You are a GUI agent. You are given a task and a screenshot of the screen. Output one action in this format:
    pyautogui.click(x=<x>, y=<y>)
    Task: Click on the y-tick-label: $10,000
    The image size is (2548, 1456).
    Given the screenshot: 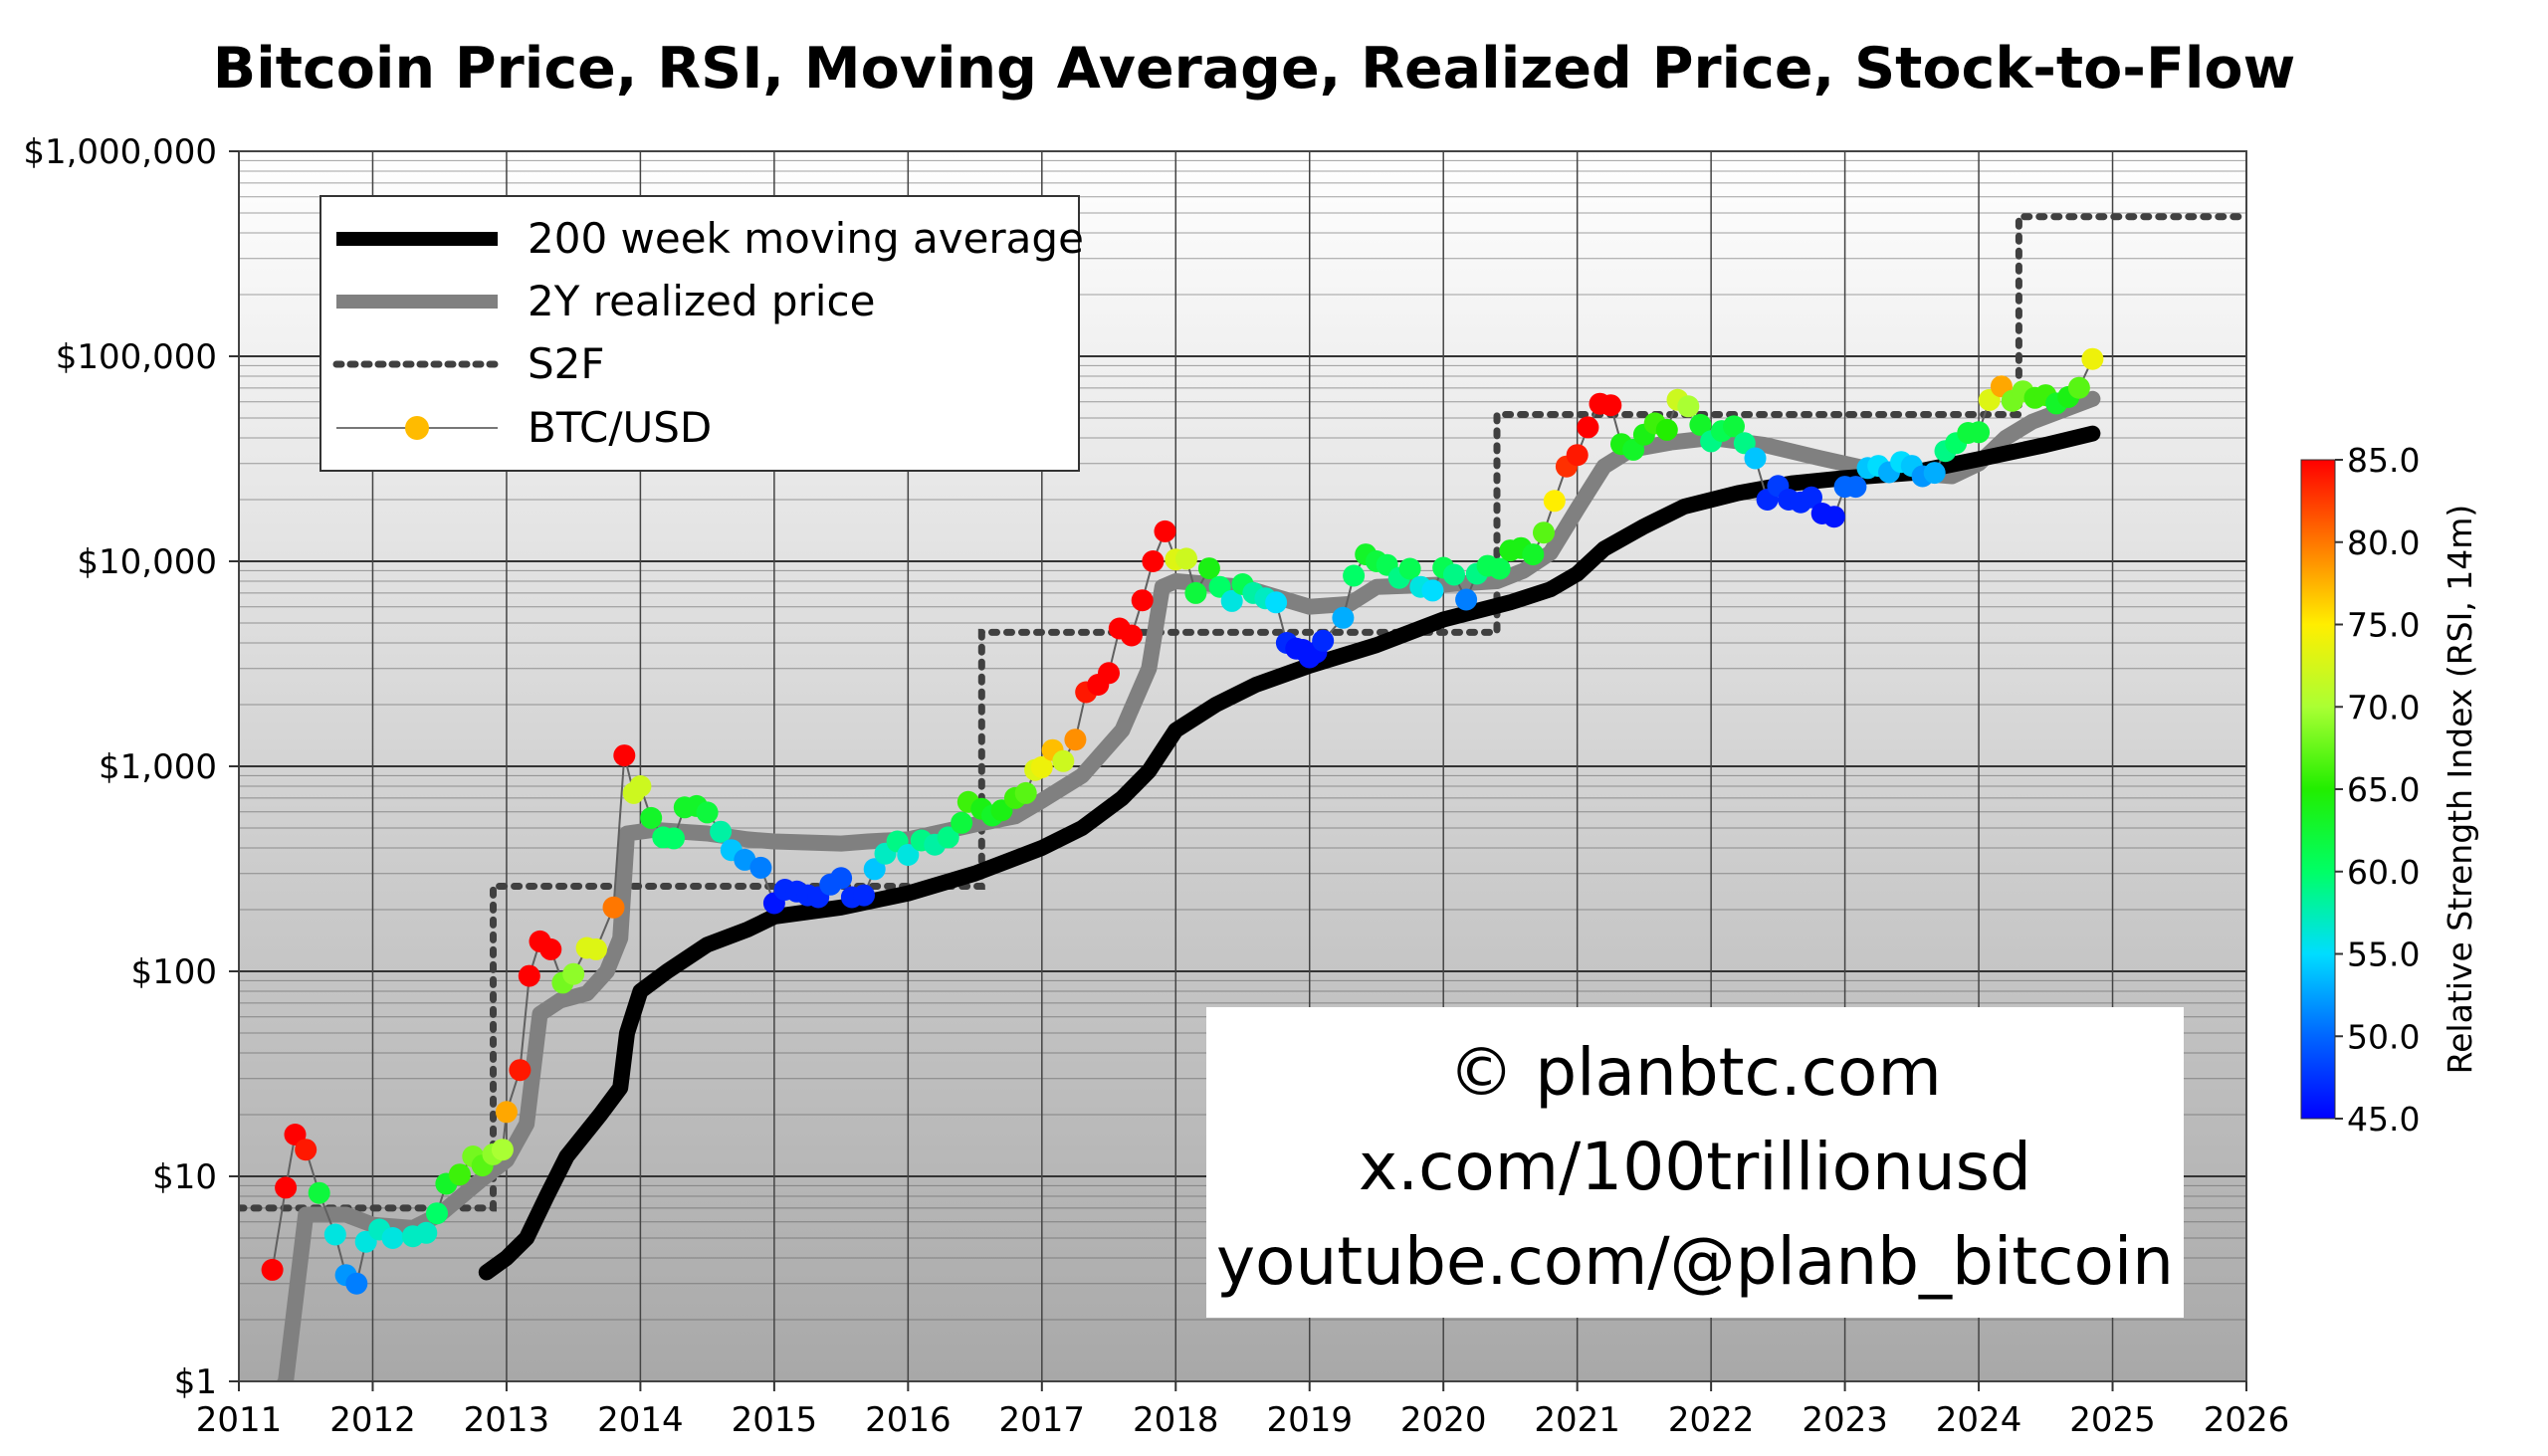 What is the action you would take?
    pyautogui.click(x=147, y=562)
    